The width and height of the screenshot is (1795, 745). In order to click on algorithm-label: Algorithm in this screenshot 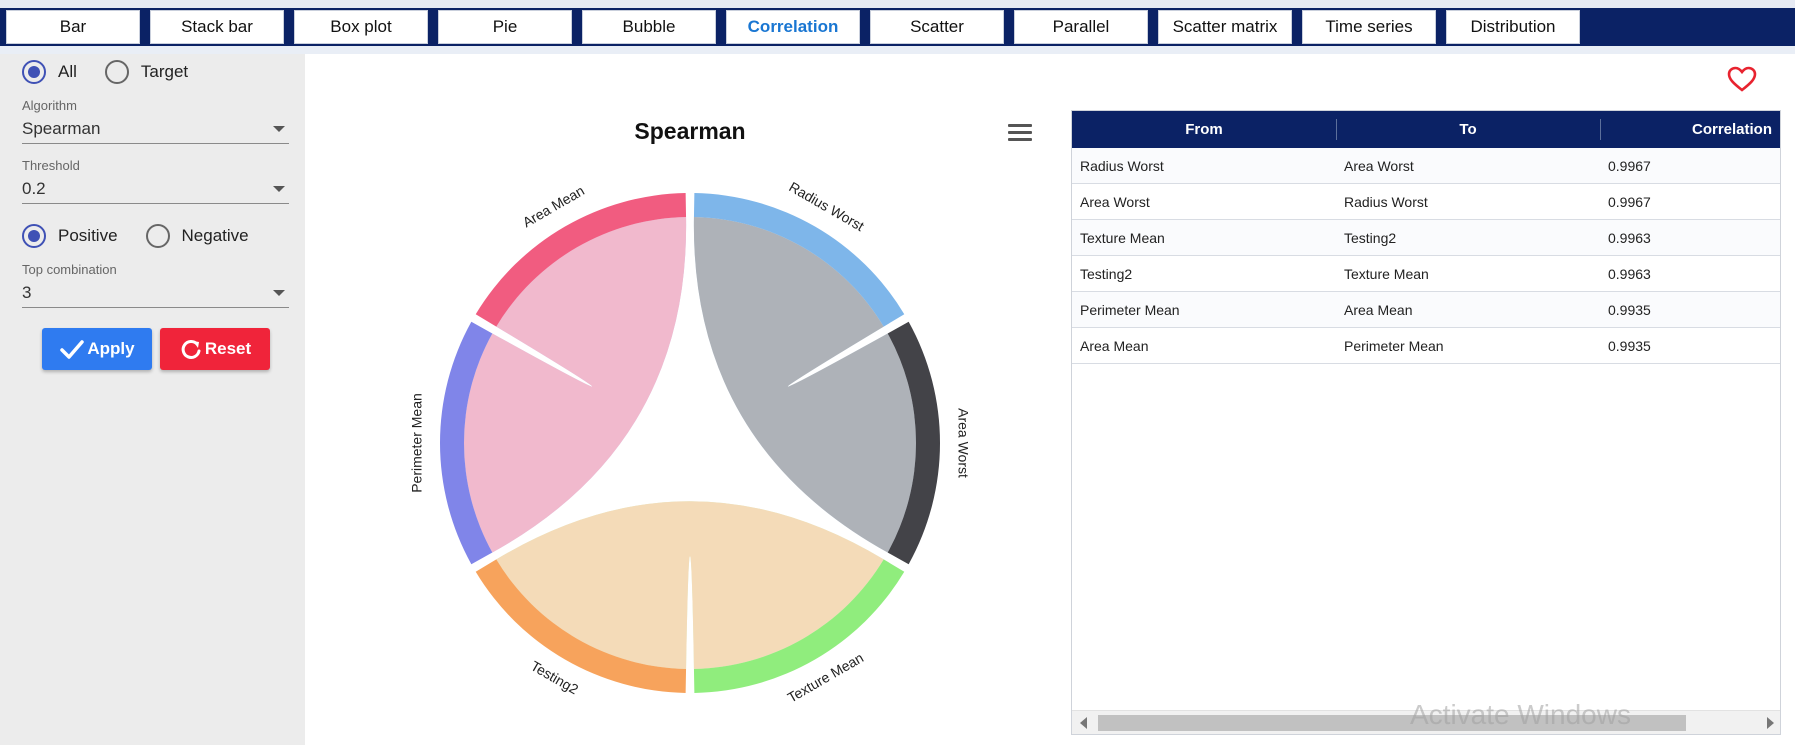, I will do `click(49, 105)`.